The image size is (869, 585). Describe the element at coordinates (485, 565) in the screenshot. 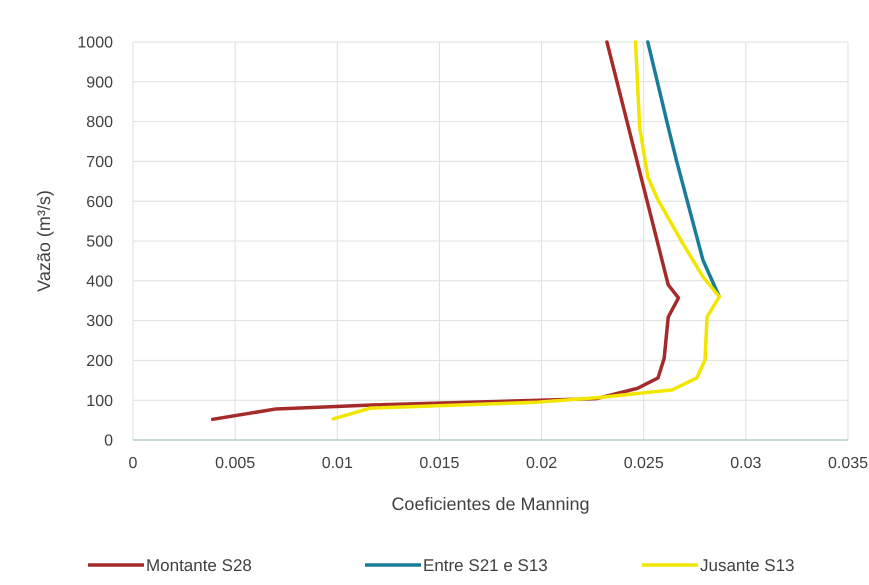

I see `legend-label: Entre S21 e S13` at that location.